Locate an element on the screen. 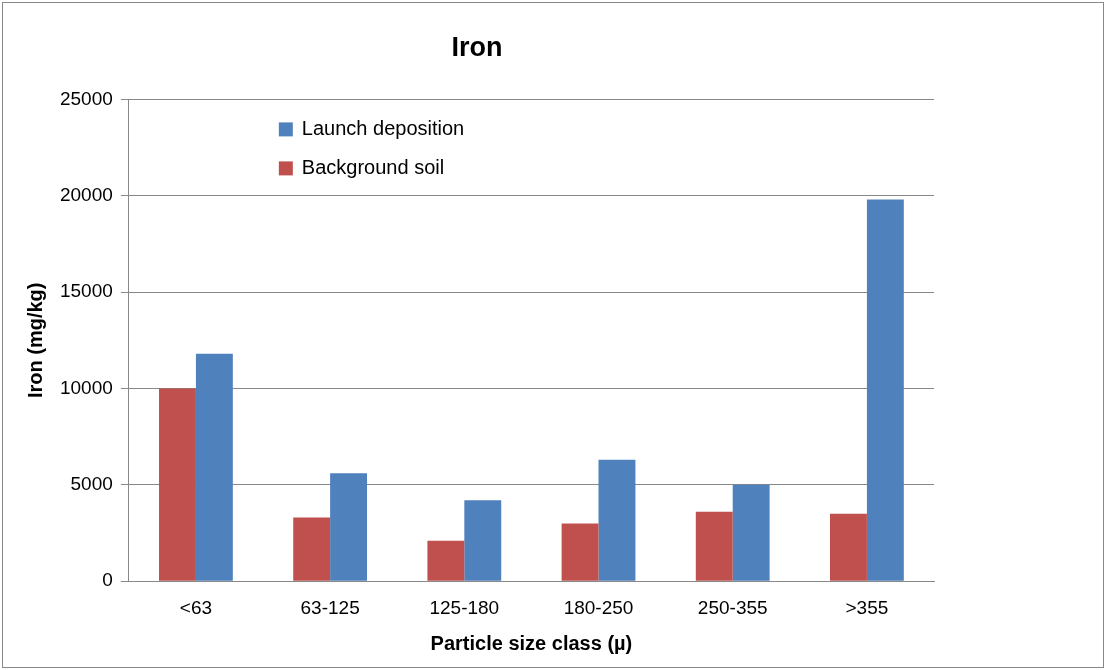 The width and height of the screenshot is (1109, 670). y-axis-title: Iron (mg/kg) is located at coordinates (34, 340).